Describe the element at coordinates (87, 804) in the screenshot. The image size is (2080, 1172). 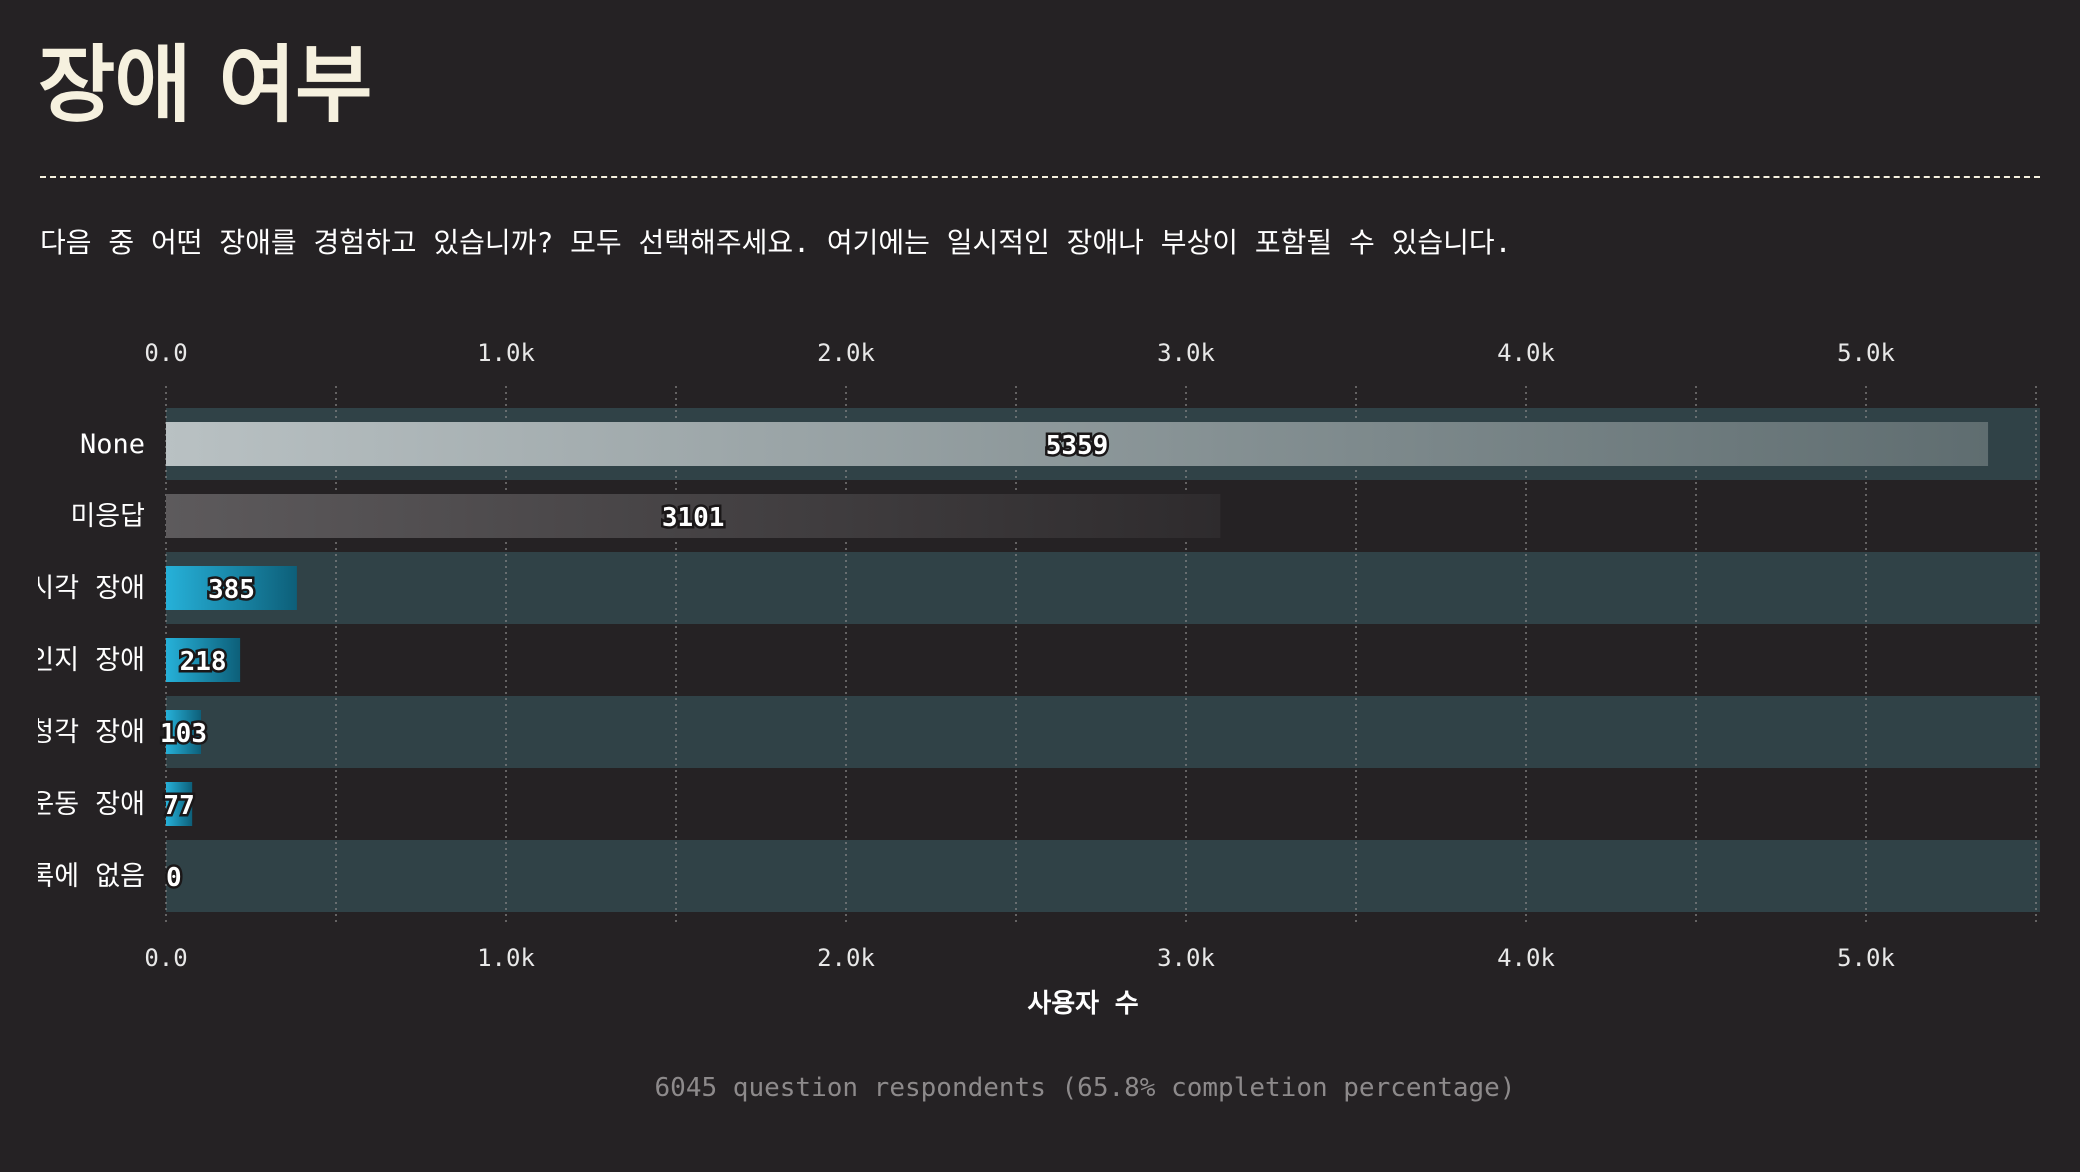
I see `category-label: 운동 장애` at that location.